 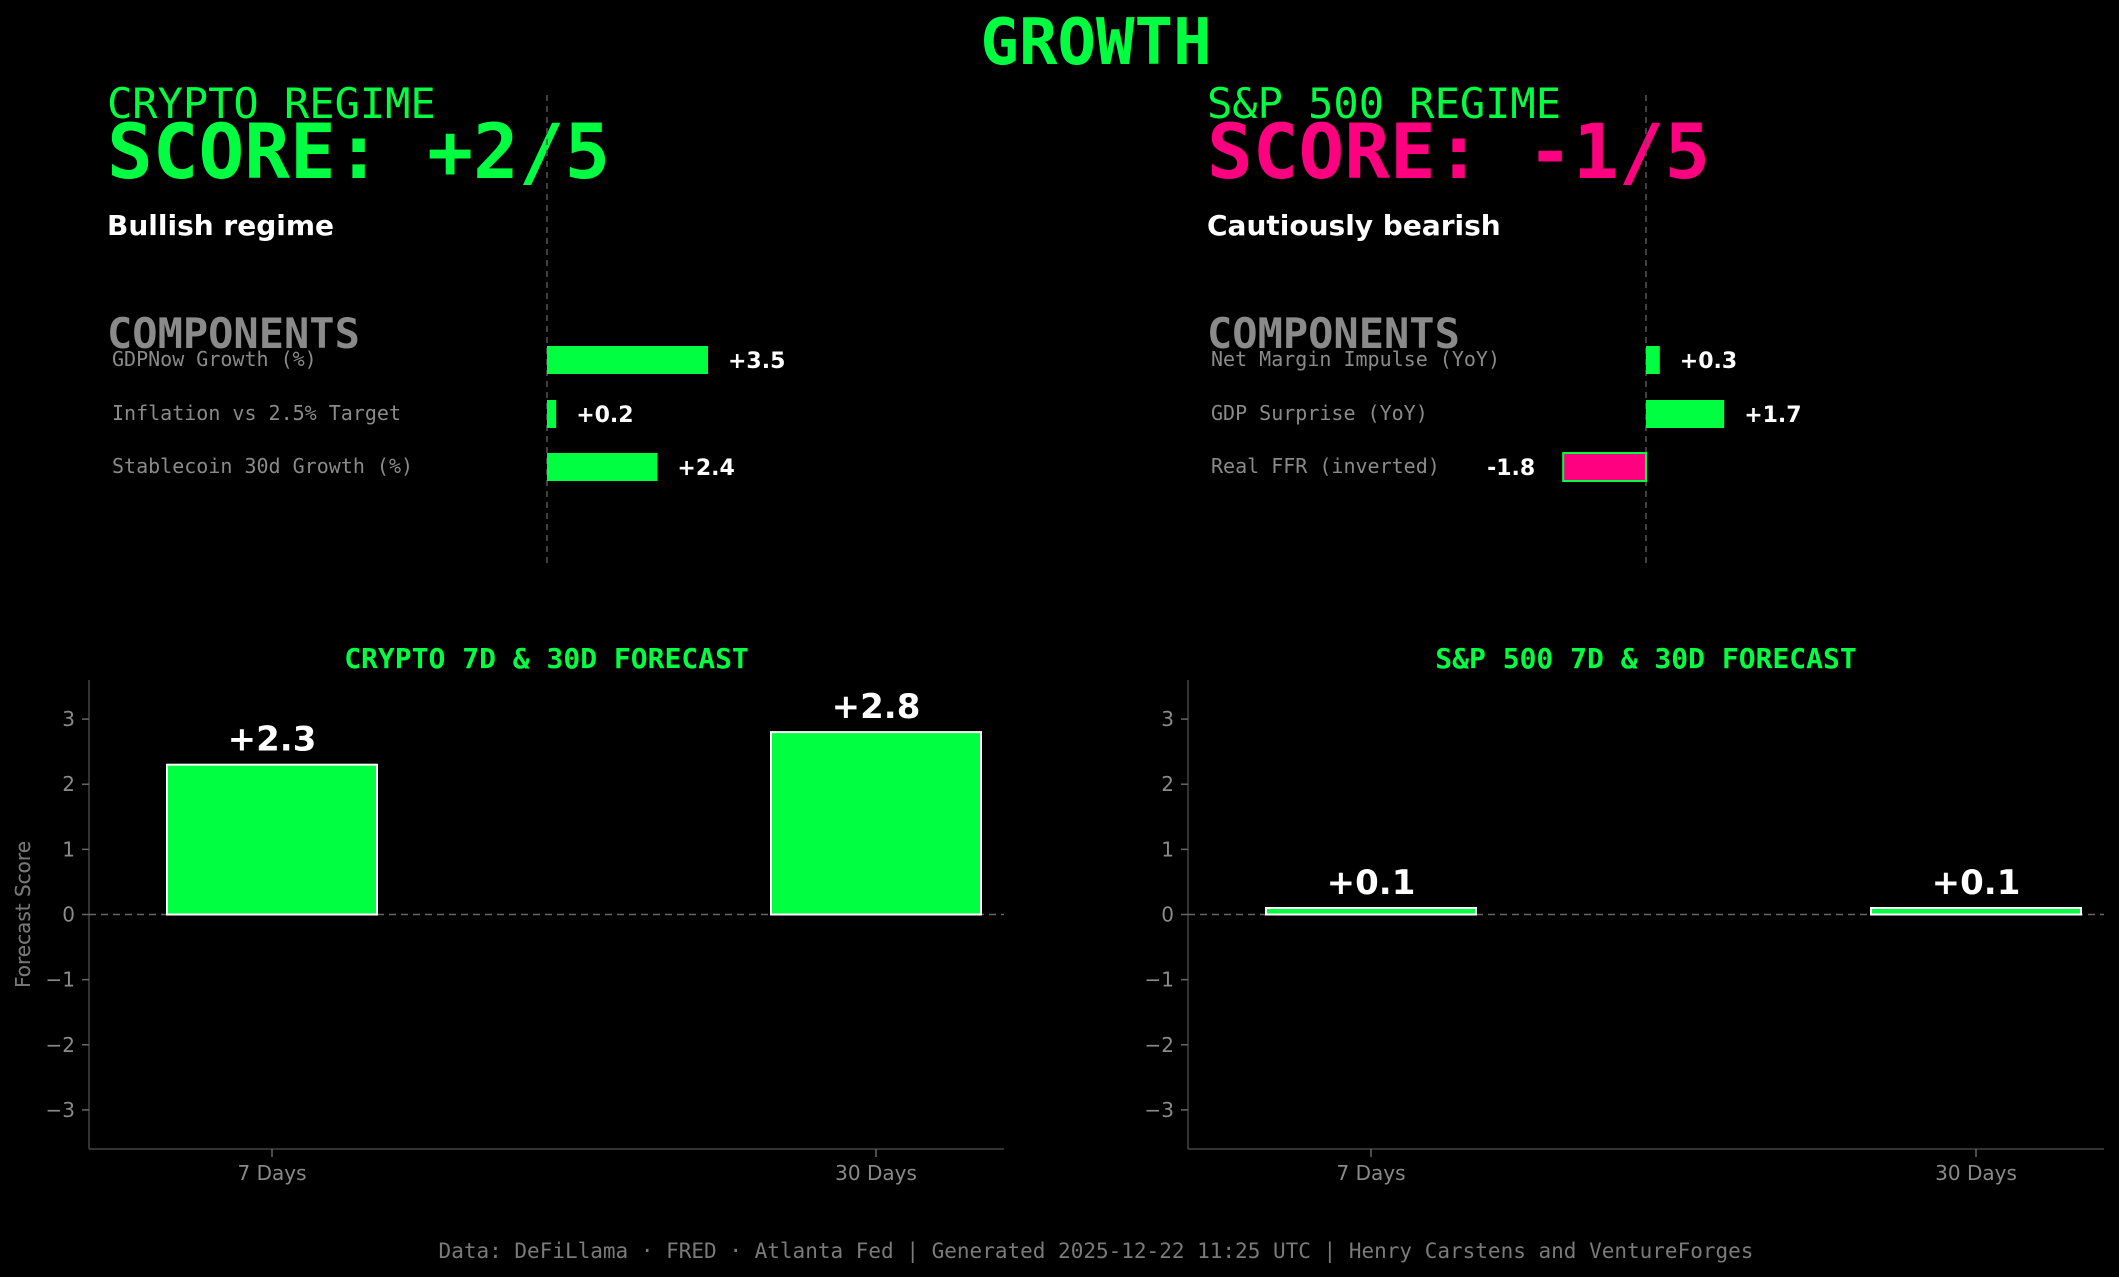 I want to click on sp500-score: SCORE: -1/5, so click(x=1458, y=151).